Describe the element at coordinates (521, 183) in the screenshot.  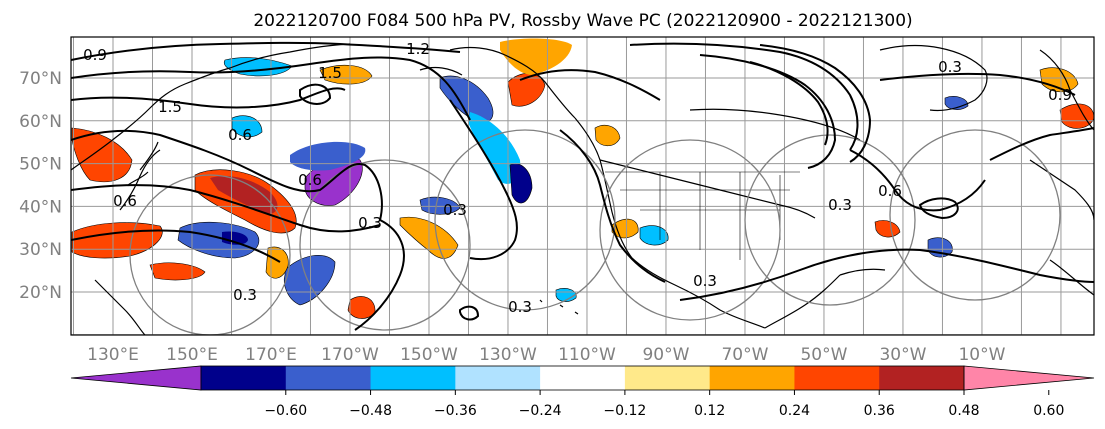
I see `shade-gulf-alaska-navy` at that location.